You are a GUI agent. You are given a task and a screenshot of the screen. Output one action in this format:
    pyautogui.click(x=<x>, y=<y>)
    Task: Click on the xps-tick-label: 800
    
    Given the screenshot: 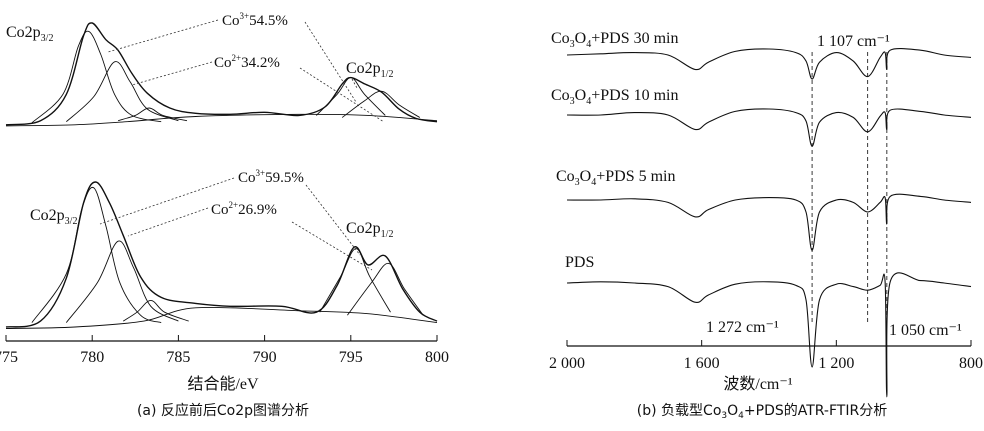 What is the action you would take?
    pyautogui.click(x=437, y=357)
    